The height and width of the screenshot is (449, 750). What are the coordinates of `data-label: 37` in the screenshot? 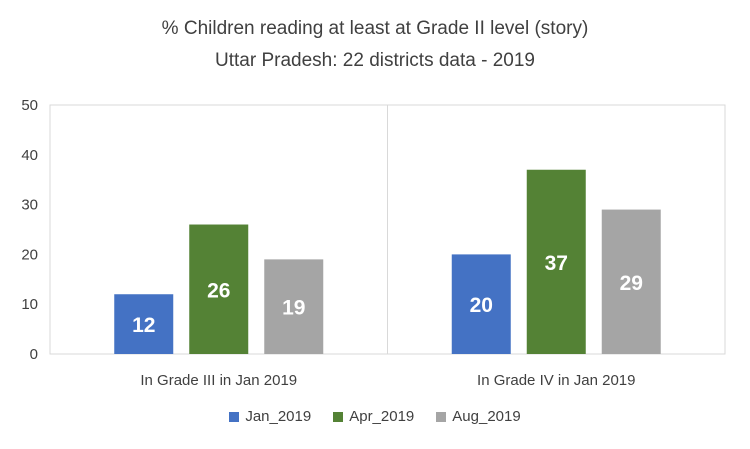 It's located at (556, 263).